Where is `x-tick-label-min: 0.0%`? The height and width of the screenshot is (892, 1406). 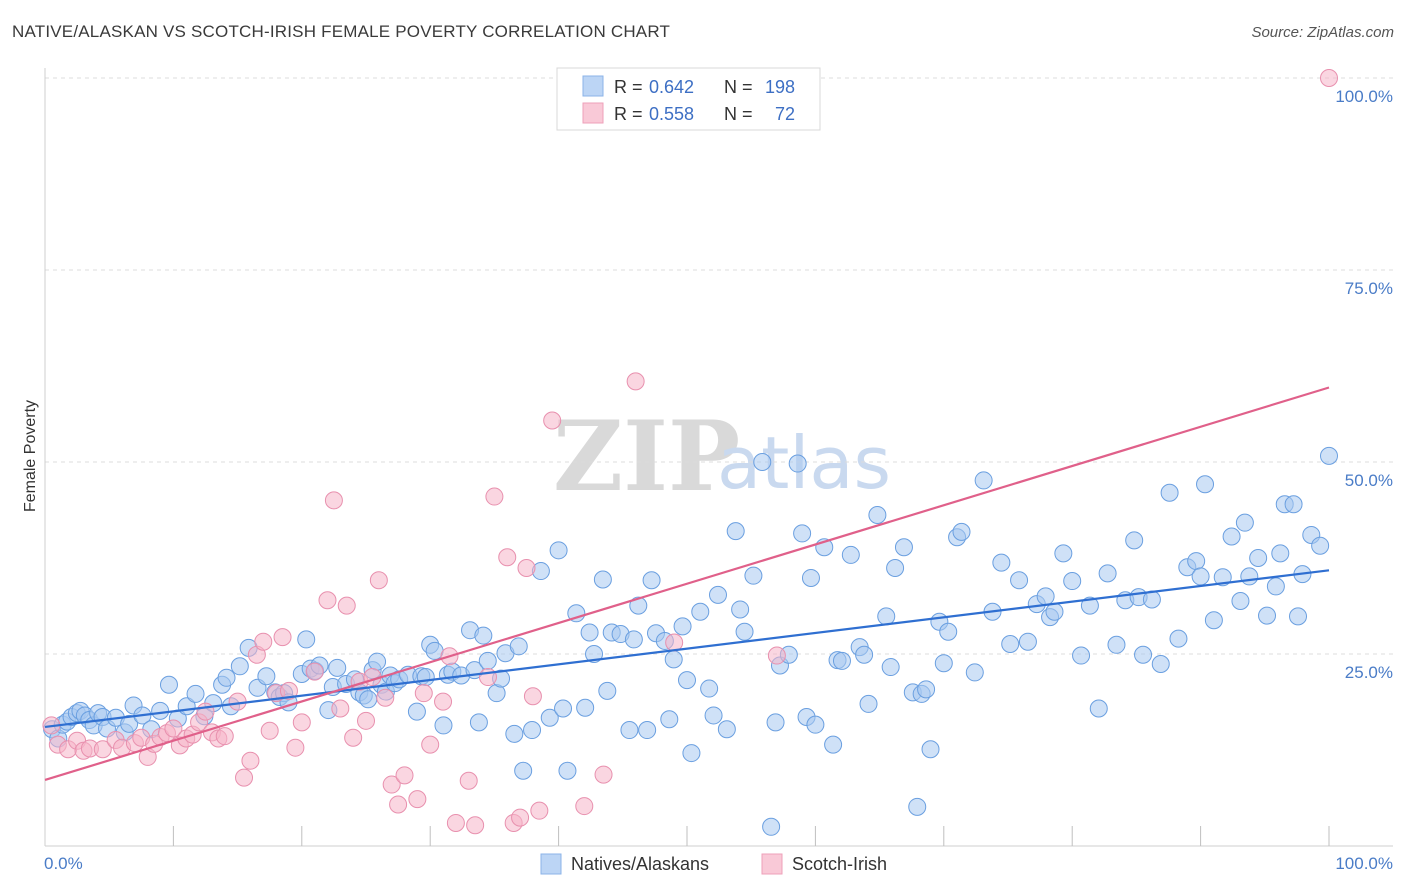 x-tick-label-min: 0.0% is located at coordinates (63, 863).